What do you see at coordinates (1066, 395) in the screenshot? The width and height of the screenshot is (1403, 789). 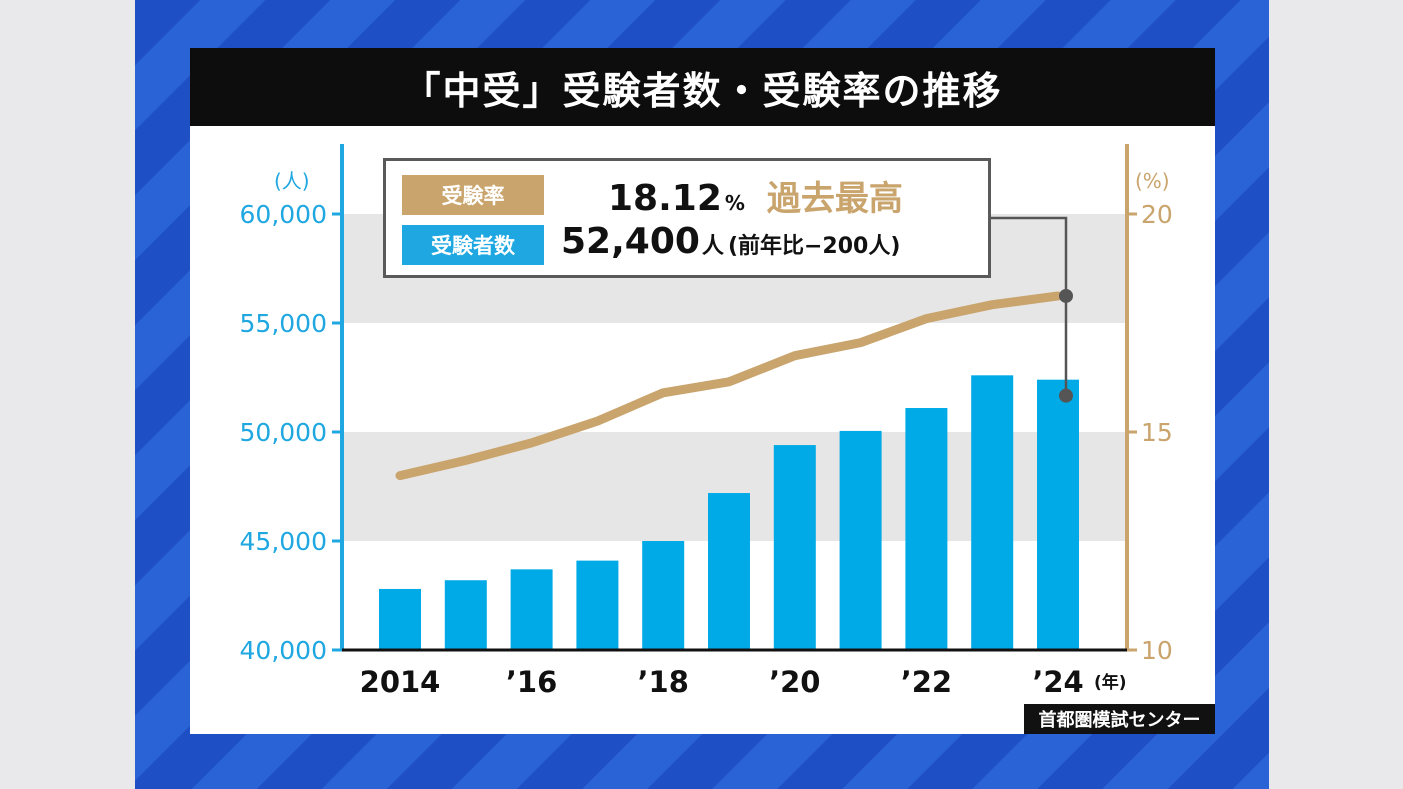 I see `count-marker` at bounding box center [1066, 395].